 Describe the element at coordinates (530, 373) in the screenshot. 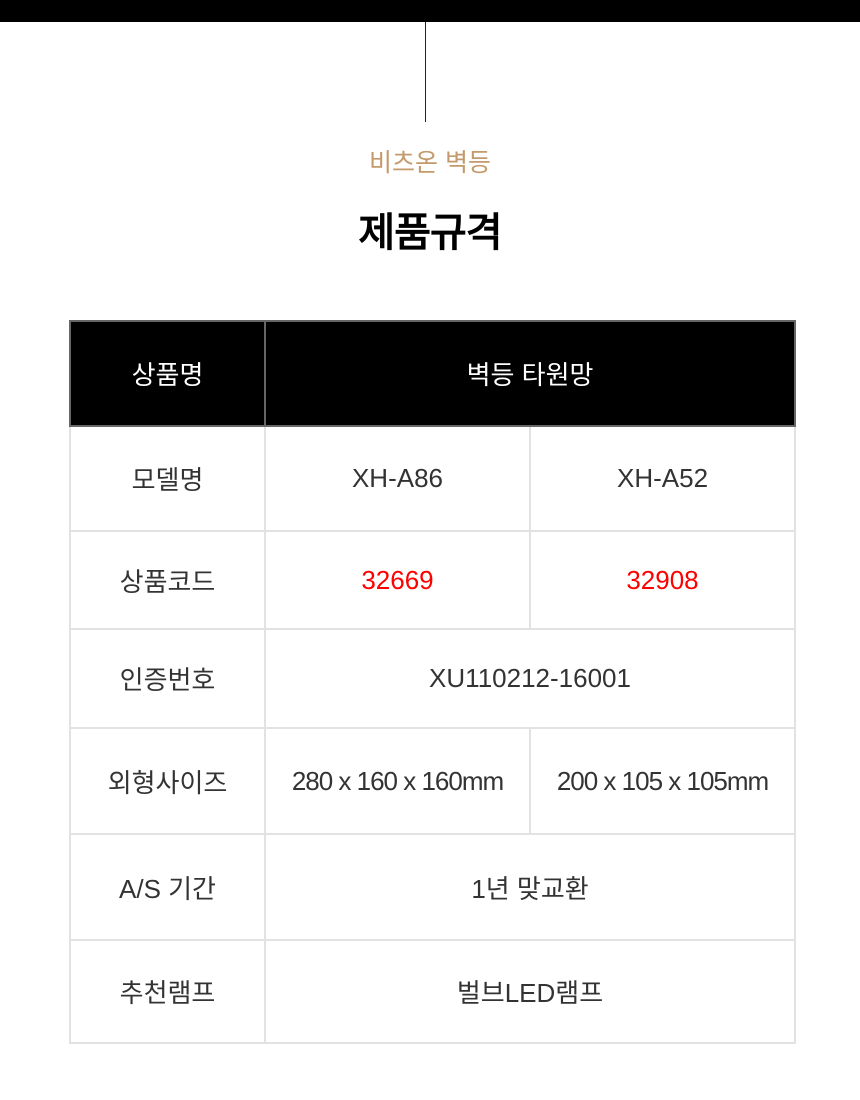

I see `product-name: 벽등 타원망` at that location.